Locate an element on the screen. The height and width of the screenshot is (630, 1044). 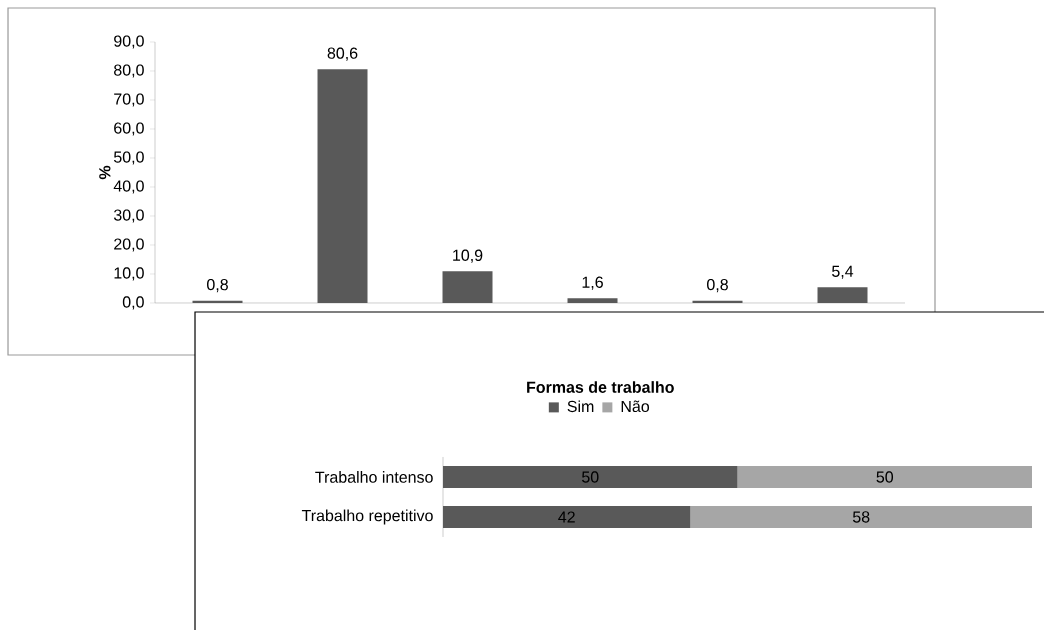
data-label: 58 is located at coordinates (861, 517).